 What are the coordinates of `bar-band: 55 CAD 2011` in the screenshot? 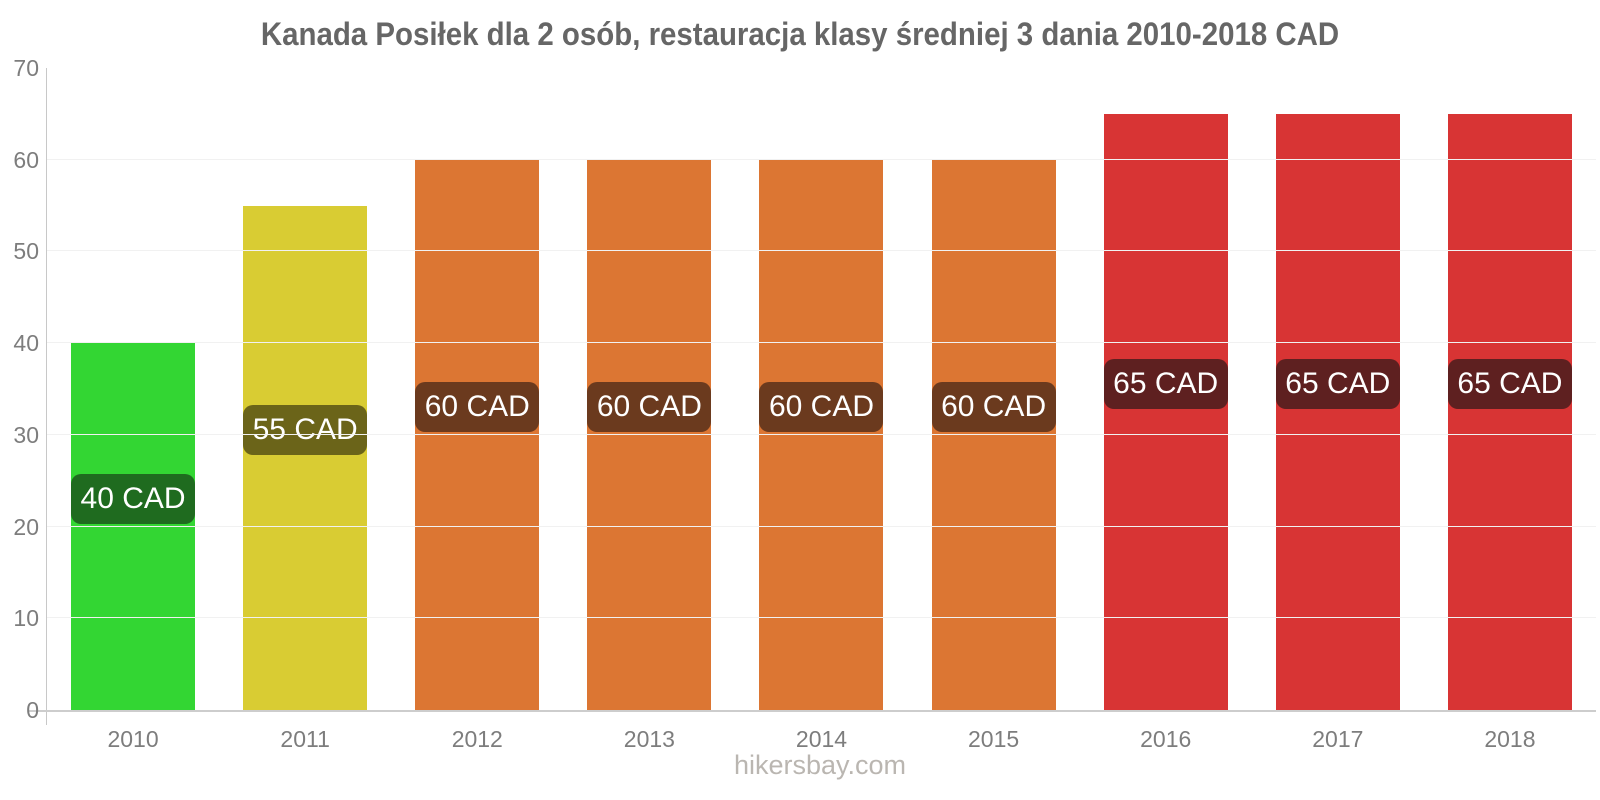 It's located at (305, 410).